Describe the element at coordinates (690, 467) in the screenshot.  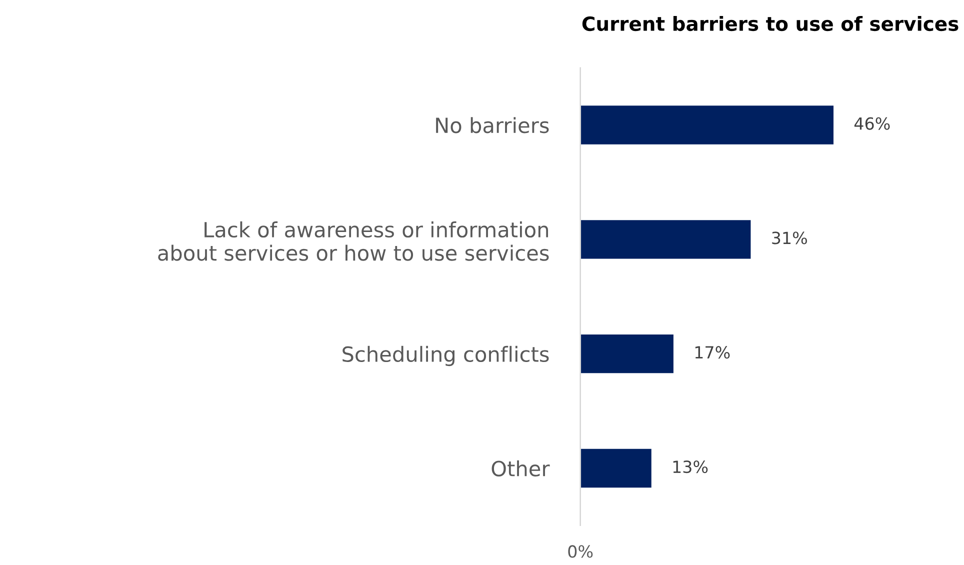
I see `data-label: 13%` at that location.